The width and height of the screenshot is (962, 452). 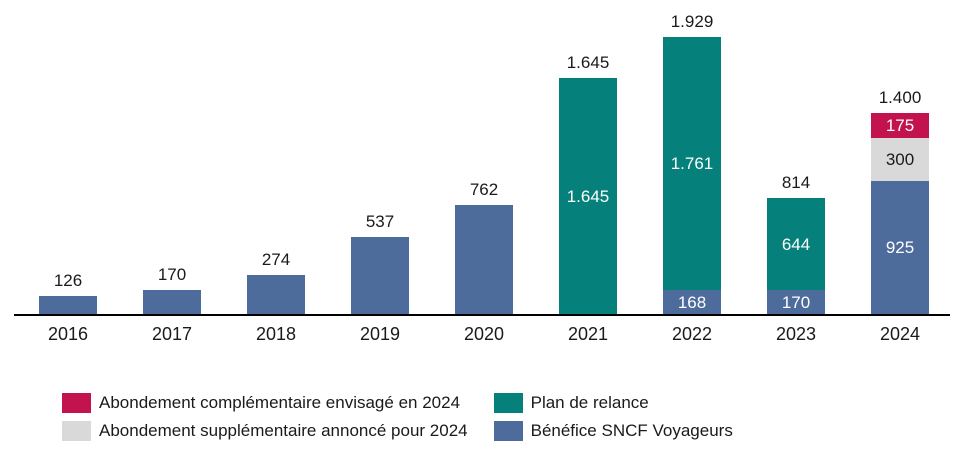 I want to click on x-axis-label: 2021, so click(x=588, y=334).